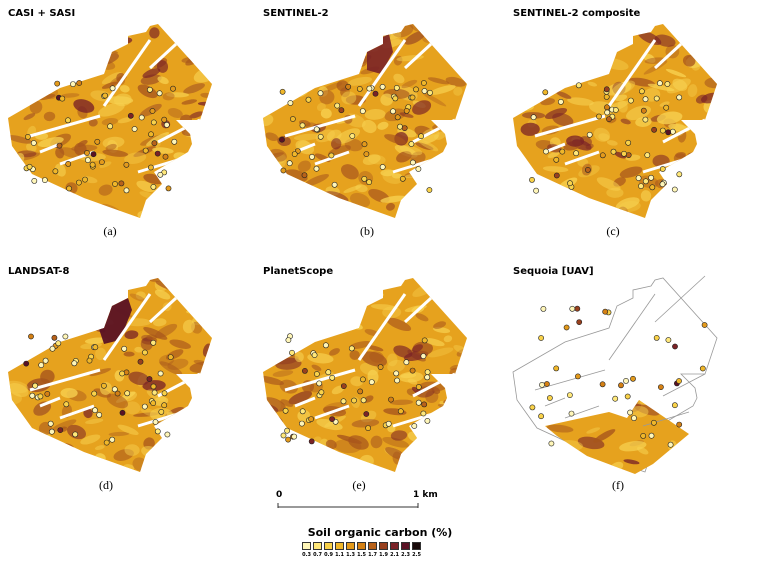 This screenshot has width=762, height=563. What do you see at coordinates (617, 437) in the screenshot?
I see `field-texture` at bounding box center [617, 437].